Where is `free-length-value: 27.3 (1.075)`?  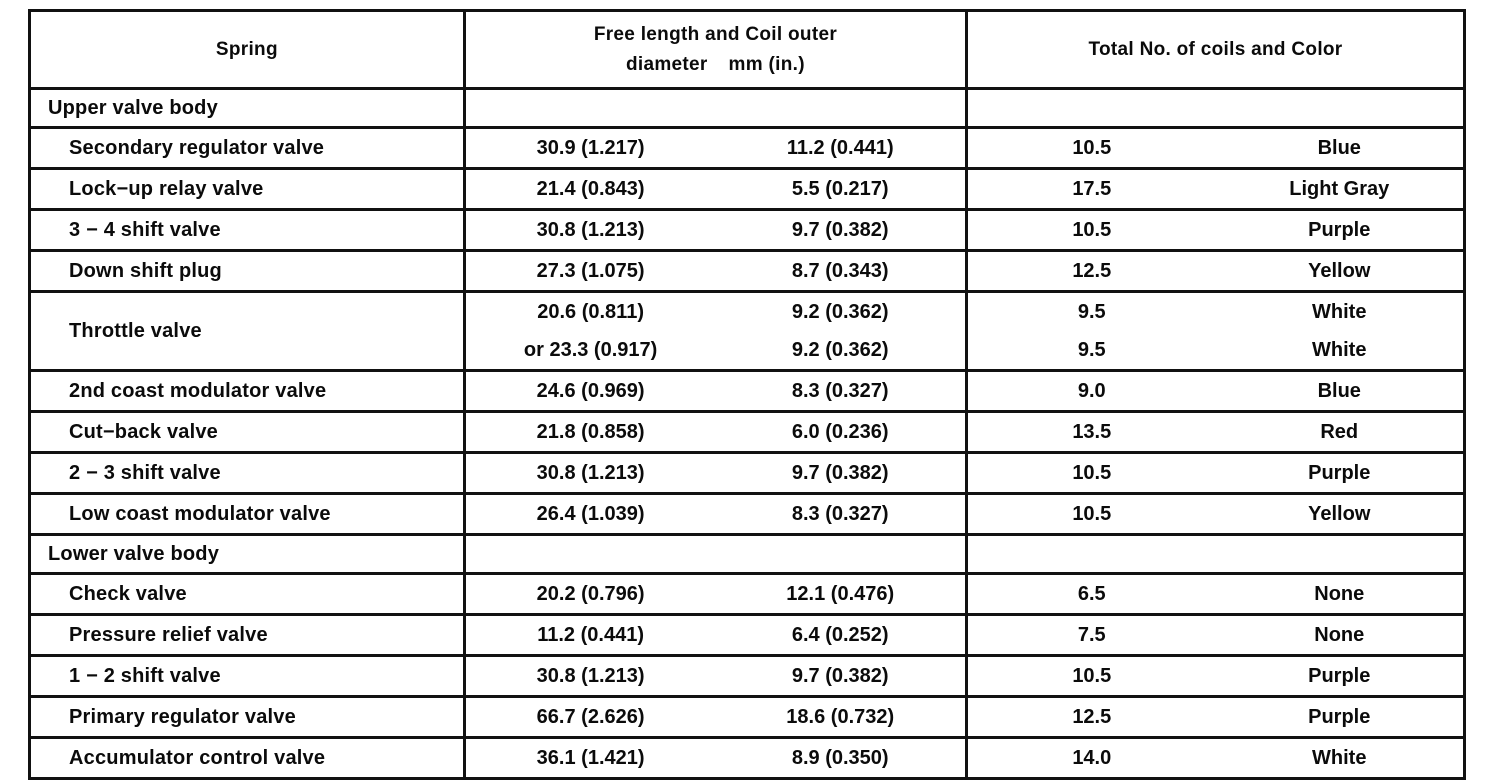 free-length-value: 27.3 (1.075) is located at coordinates (590, 271).